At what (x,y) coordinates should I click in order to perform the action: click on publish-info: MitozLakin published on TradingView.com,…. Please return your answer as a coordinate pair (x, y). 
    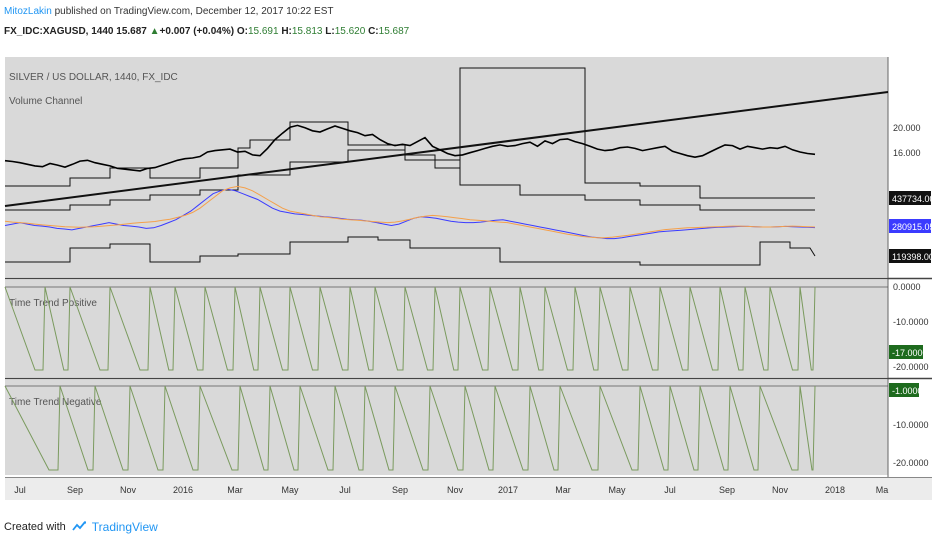
    Looking at the image, I should click on (168, 11).